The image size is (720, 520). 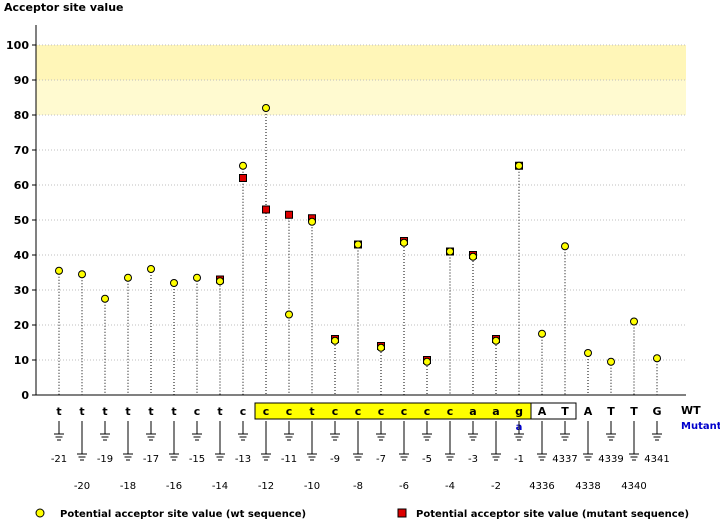 What do you see at coordinates (40, 513) in the screenshot?
I see `legend-wt-marker` at bounding box center [40, 513].